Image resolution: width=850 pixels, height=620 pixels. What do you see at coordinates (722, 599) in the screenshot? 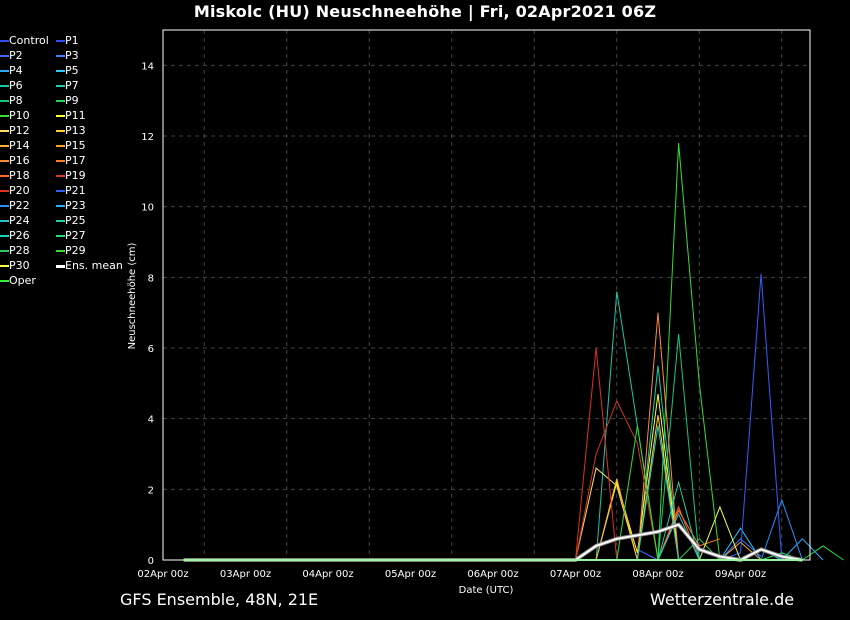
I see `site-name: Wetterzentrale.de` at bounding box center [722, 599].